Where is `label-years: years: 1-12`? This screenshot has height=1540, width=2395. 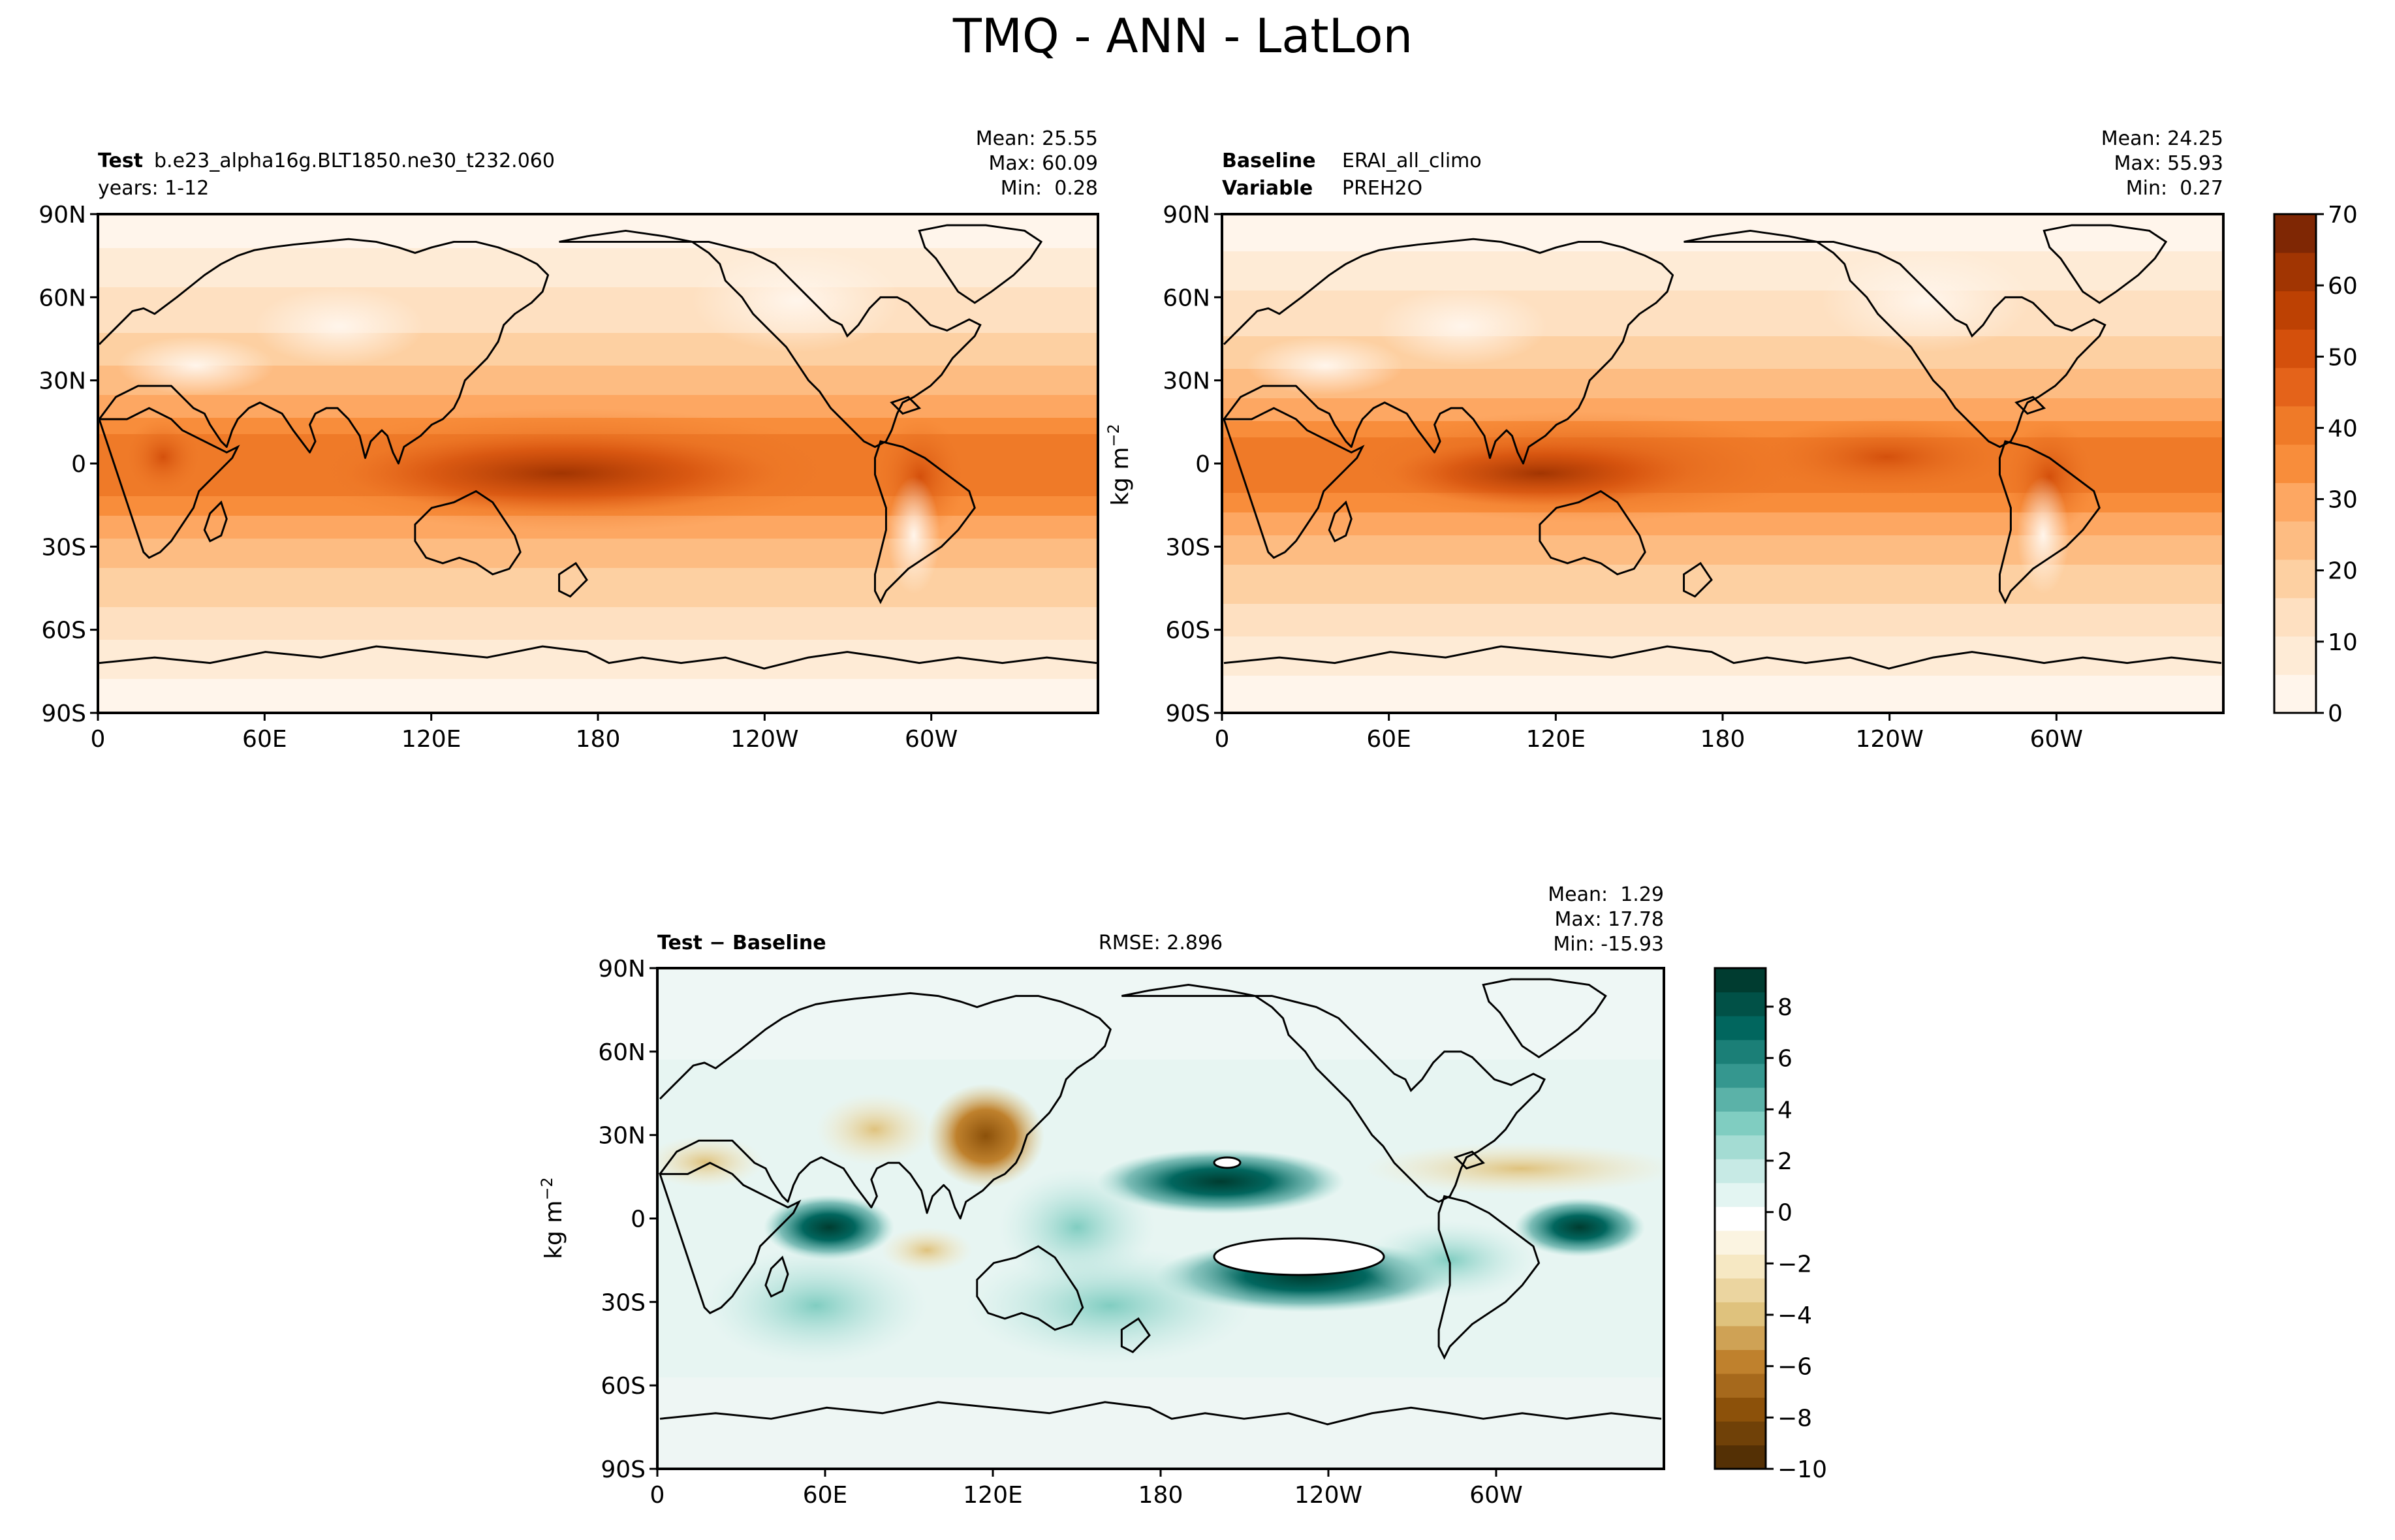 label-years: years: 1-12 is located at coordinates (153, 188).